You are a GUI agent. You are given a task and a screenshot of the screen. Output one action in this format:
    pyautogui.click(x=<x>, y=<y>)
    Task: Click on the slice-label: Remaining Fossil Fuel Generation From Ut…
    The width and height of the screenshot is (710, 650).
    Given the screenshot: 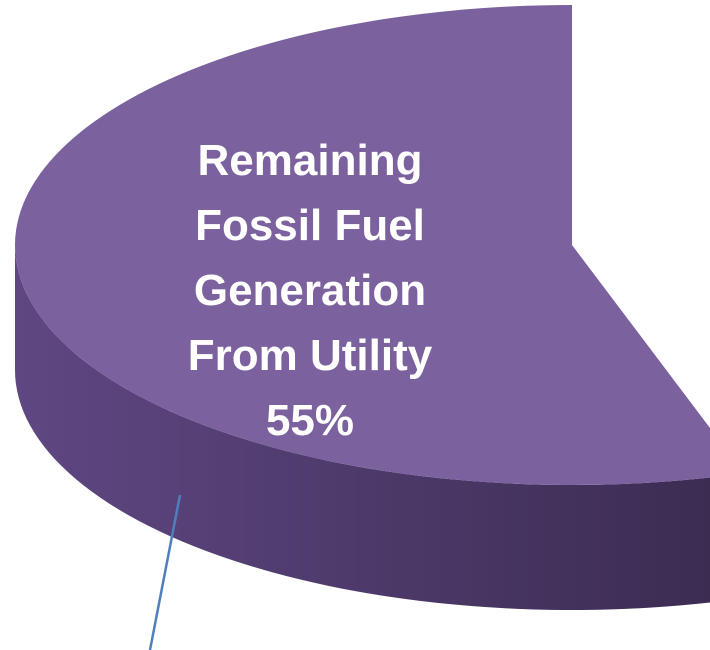 What is the action you would take?
    pyautogui.click(x=310, y=258)
    